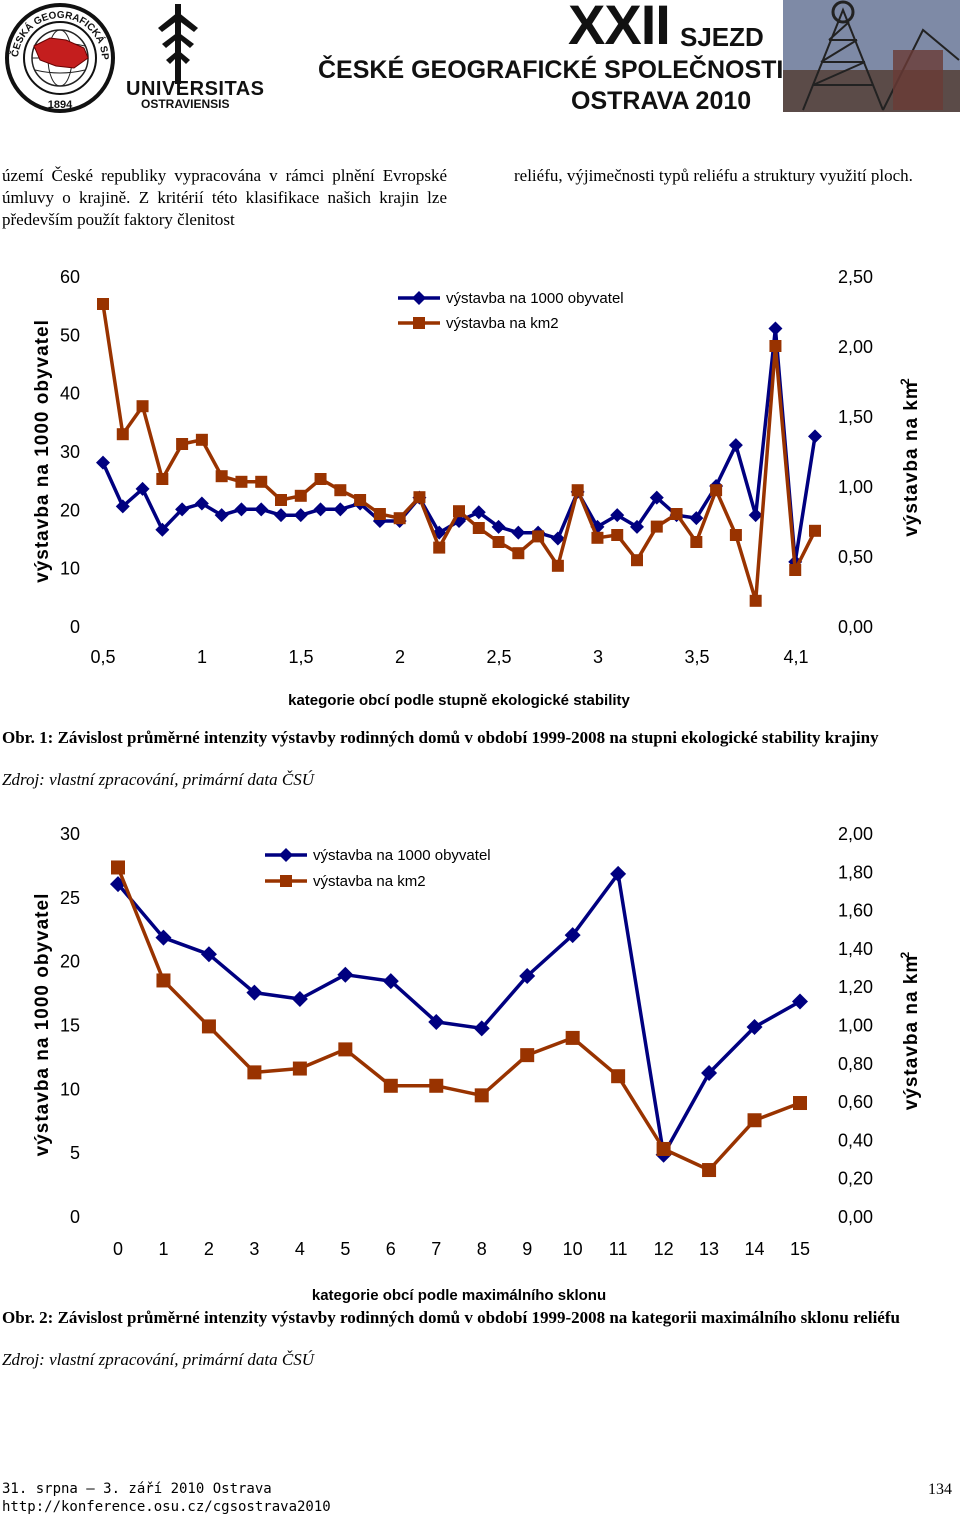  I want to click on page-number: 134, so click(940, 1489).